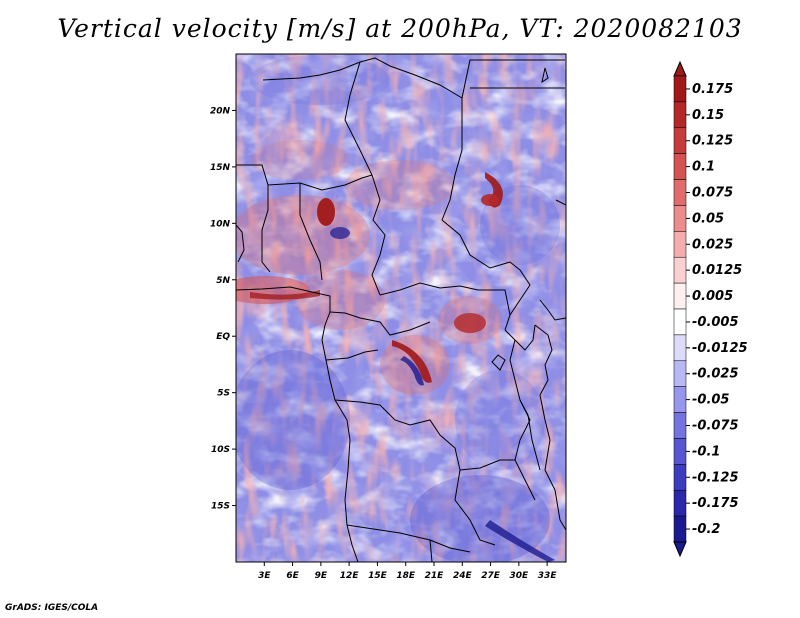 The width and height of the screenshot is (800, 618). Describe the element at coordinates (223, 309) in the screenshot. I see `y-axis: 20N 15N 10N 5N EQ 5S 10S 15S` at that location.